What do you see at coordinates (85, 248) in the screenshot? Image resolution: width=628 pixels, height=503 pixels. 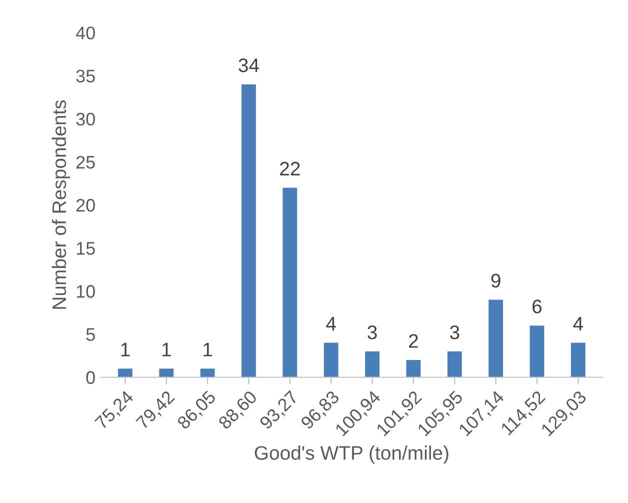 I see `y-tick-label: 15` at bounding box center [85, 248].